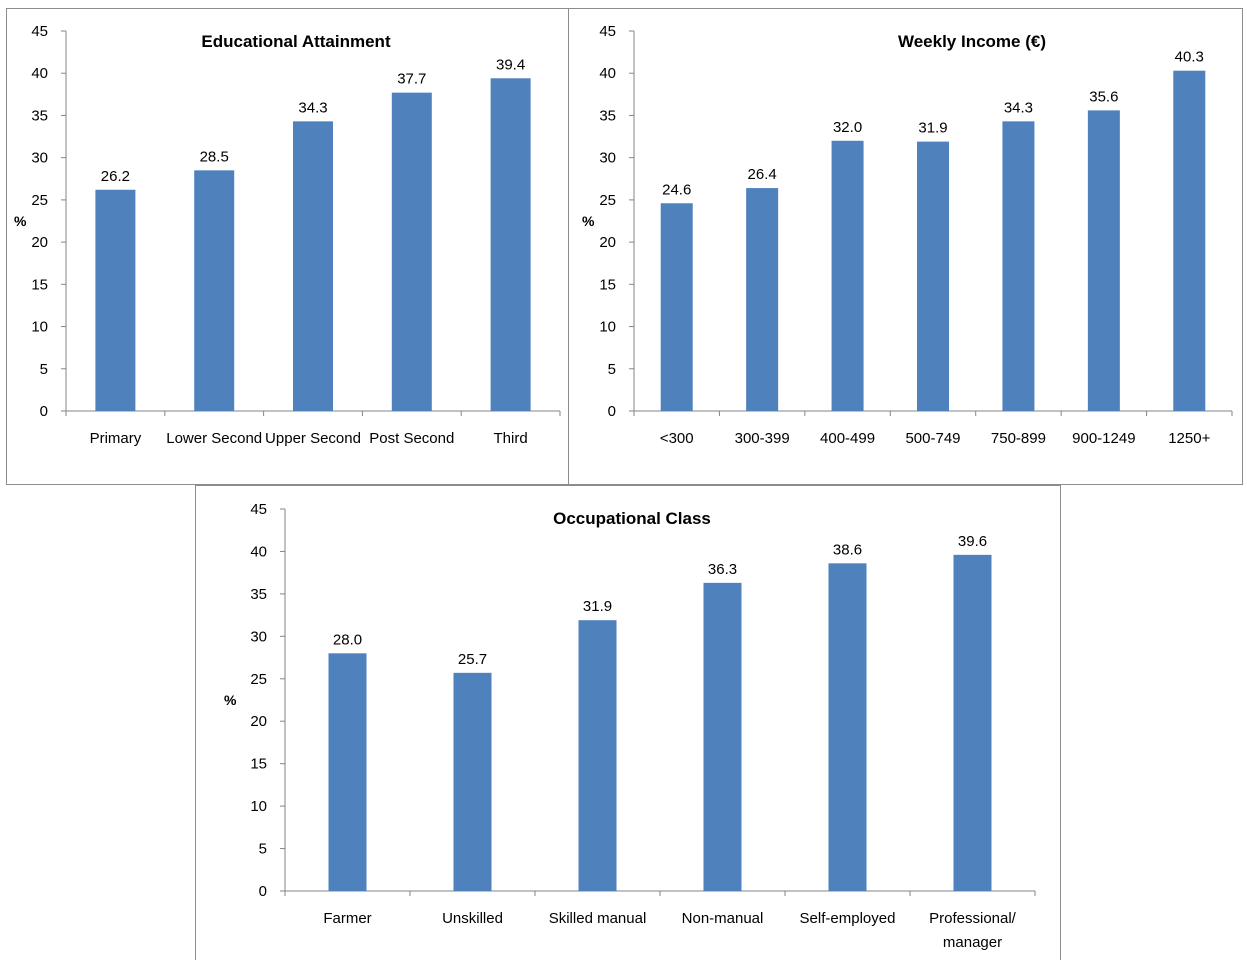 Image resolution: width=1247 pixels, height=961 pixels. I want to click on data-label: 28.5, so click(214, 156).